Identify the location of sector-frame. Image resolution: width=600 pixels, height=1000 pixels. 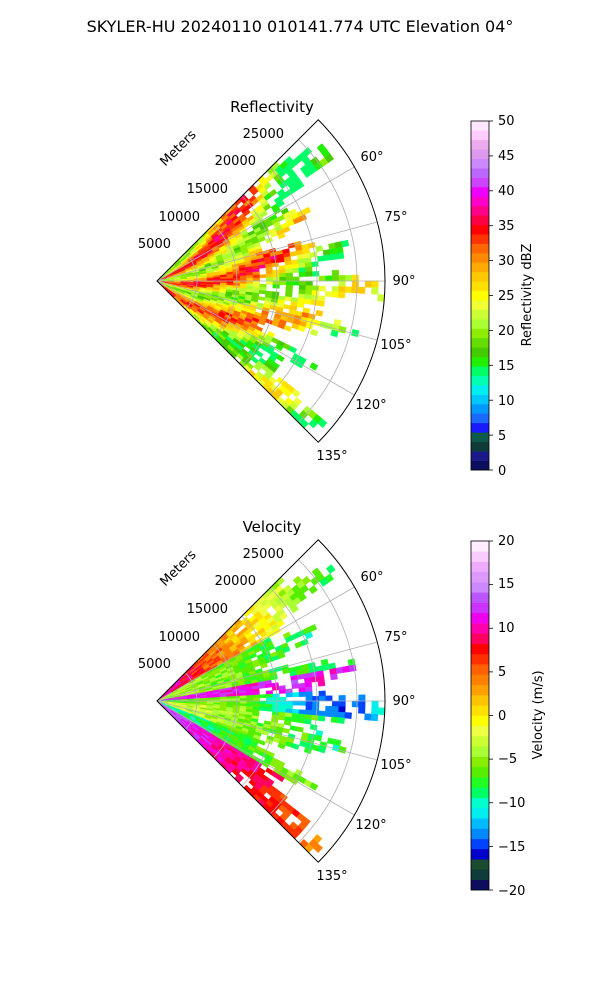
(271, 281).